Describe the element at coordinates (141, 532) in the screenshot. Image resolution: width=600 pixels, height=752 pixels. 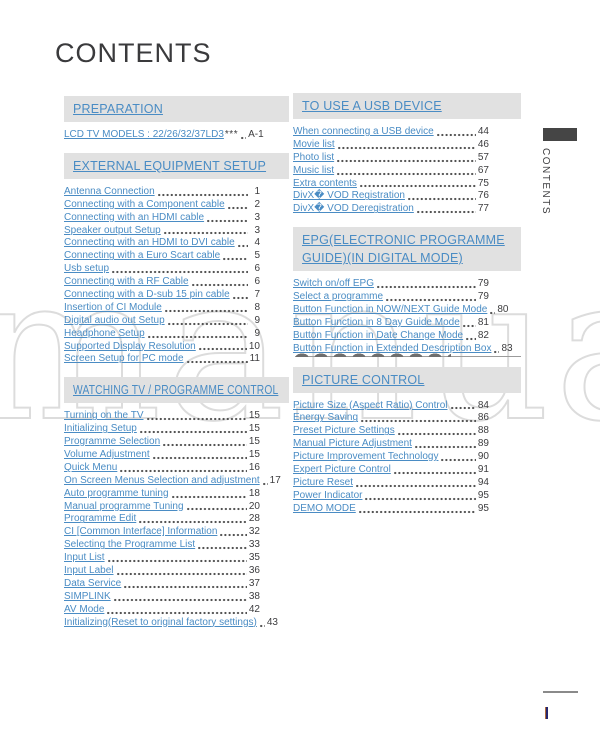
I see `toc-entry-link: CI [Common Interface] Information` at that location.